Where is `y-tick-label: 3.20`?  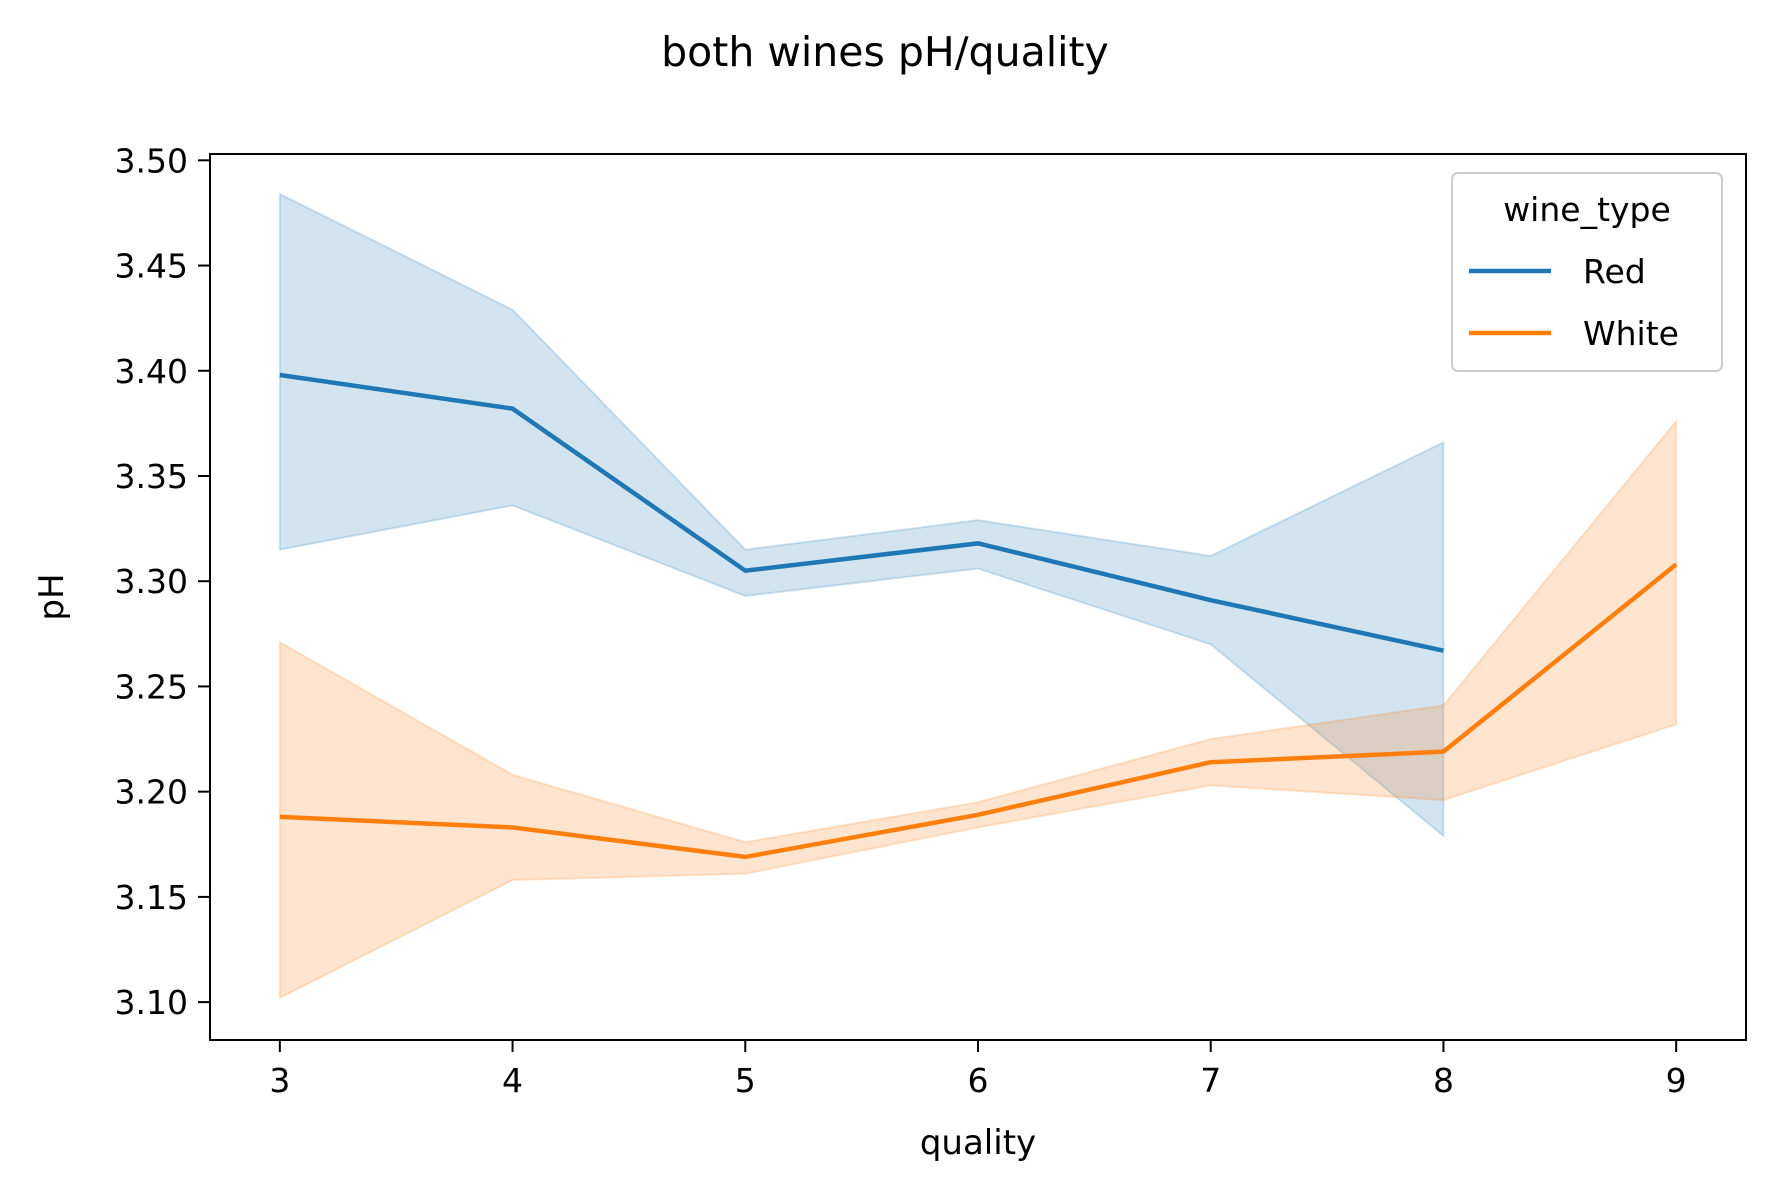 y-tick-label: 3.20 is located at coordinates (151, 792).